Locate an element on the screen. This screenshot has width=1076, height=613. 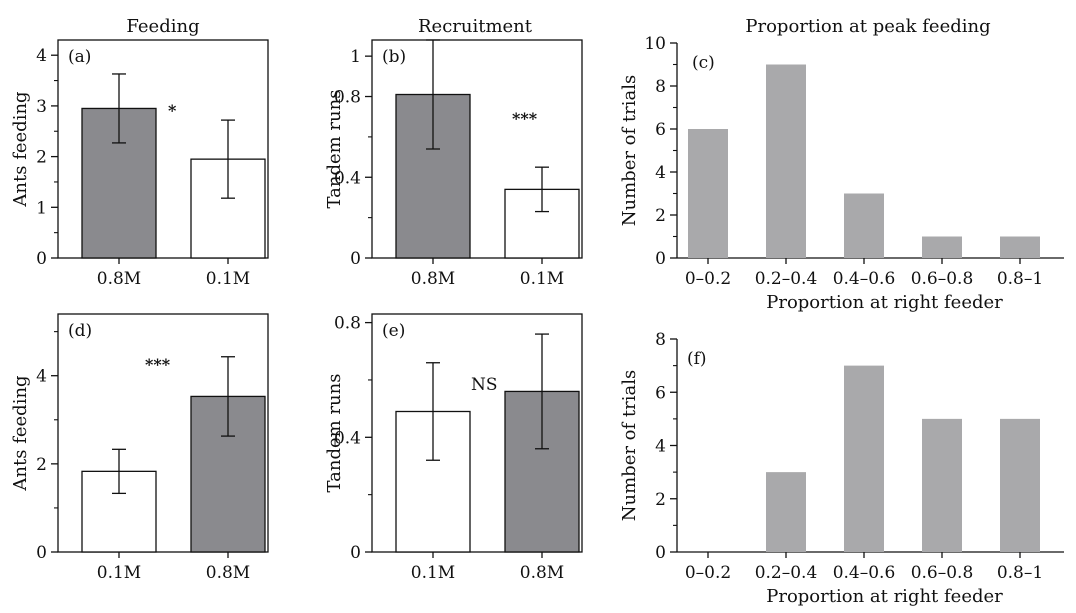
significance-marker: * is located at coordinates (172, 110).